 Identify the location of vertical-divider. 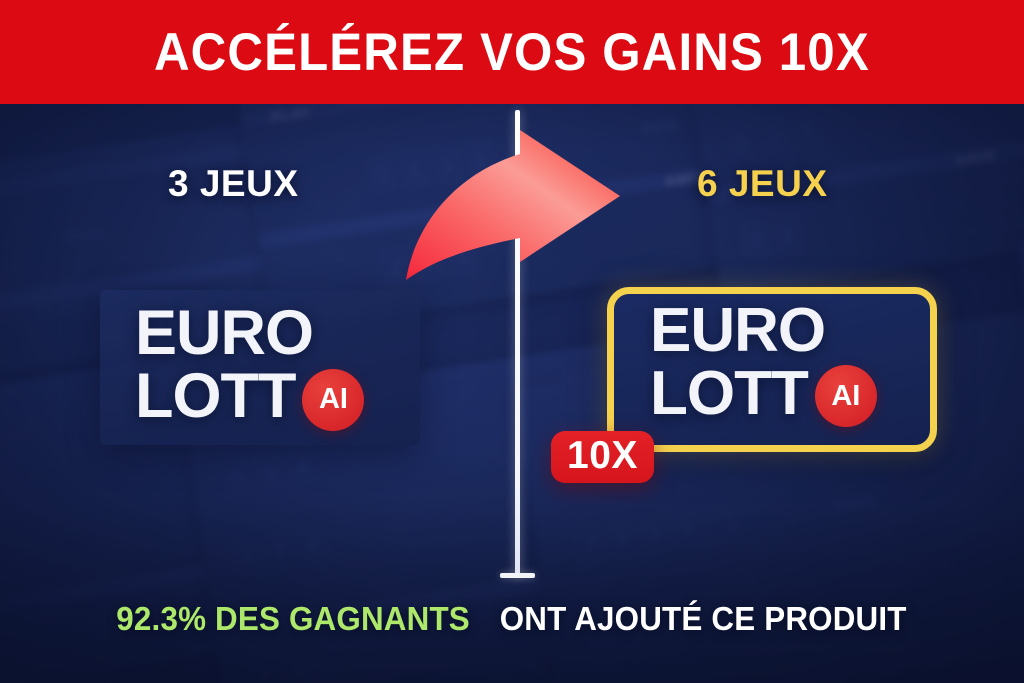
(517, 344).